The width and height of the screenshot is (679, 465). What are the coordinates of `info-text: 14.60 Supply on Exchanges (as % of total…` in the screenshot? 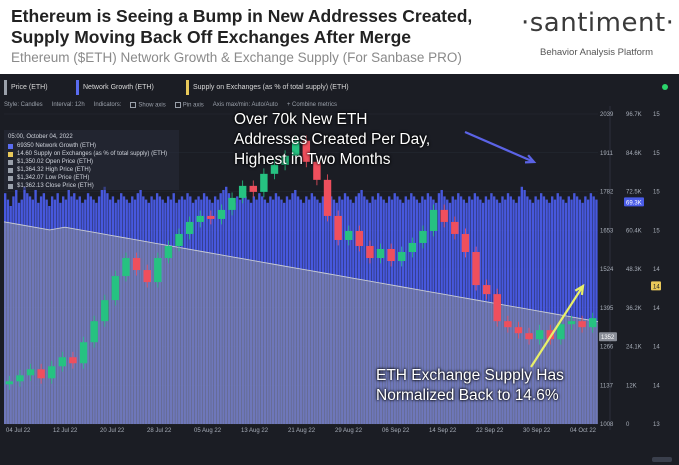 It's located at (92, 154).